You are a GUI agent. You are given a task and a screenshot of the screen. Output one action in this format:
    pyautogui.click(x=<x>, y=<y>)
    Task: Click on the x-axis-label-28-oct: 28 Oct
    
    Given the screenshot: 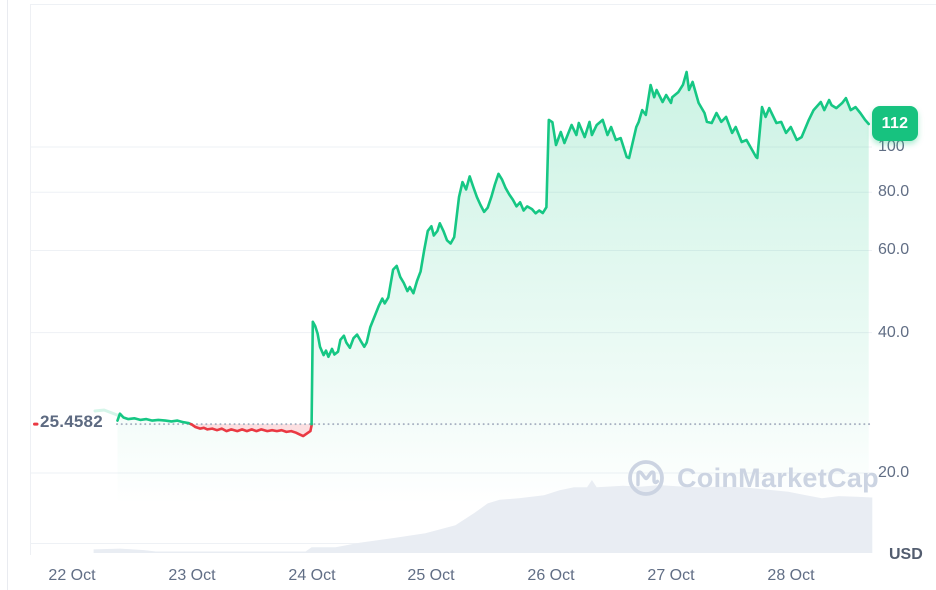 What is the action you would take?
    pyautogui.click(x=791, y=575)
    